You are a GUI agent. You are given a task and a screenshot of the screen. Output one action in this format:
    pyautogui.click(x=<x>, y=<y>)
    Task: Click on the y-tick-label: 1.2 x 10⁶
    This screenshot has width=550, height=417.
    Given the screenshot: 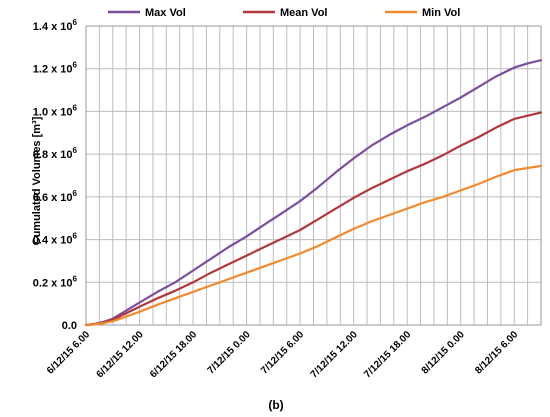 What is the action you would take?
    pyautogui.click(x=55, y=68)
    